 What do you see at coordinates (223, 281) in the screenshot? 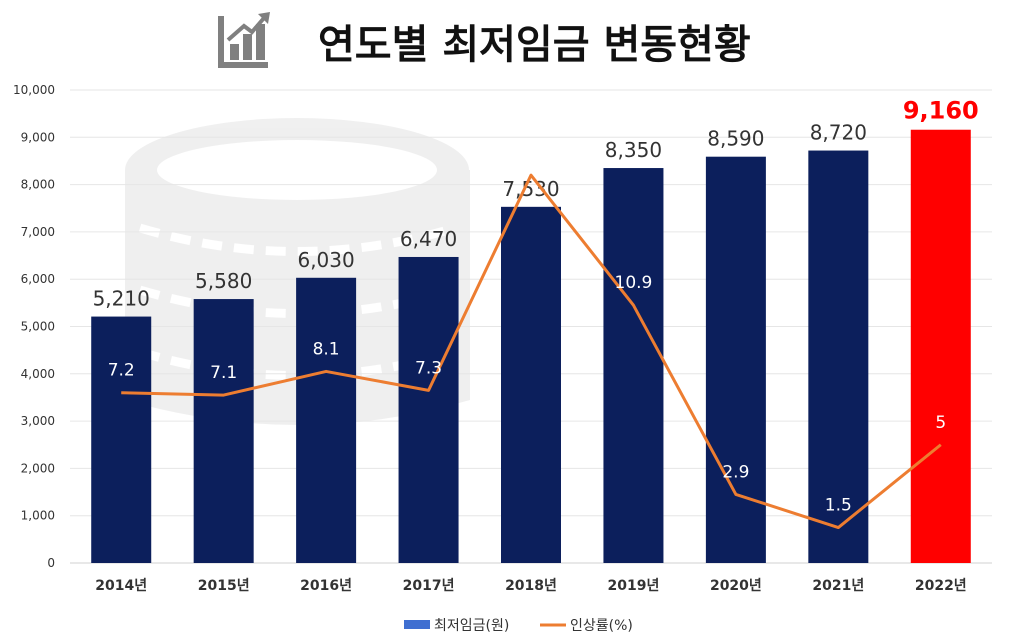
I see `bar-value-label: 5,580` at bounding box center [223, 281].